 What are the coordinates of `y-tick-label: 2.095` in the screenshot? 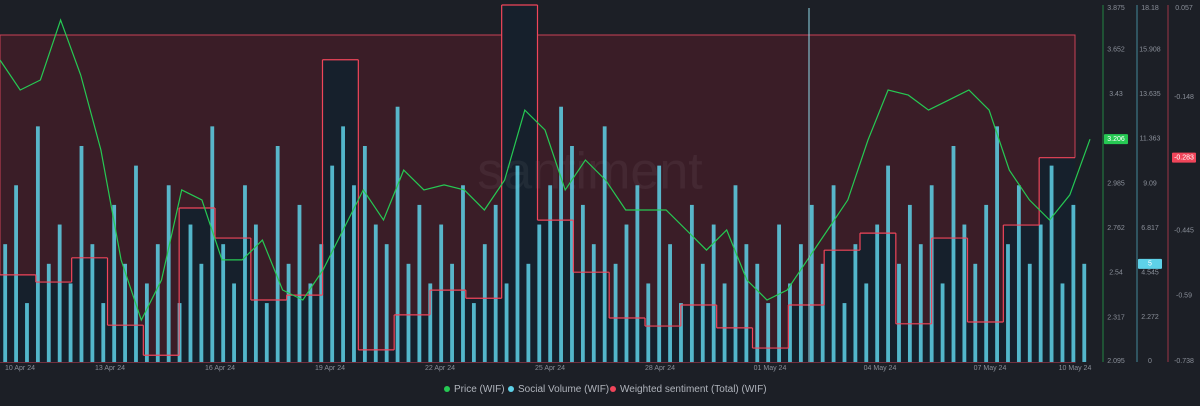 It's located at (1116, 361).